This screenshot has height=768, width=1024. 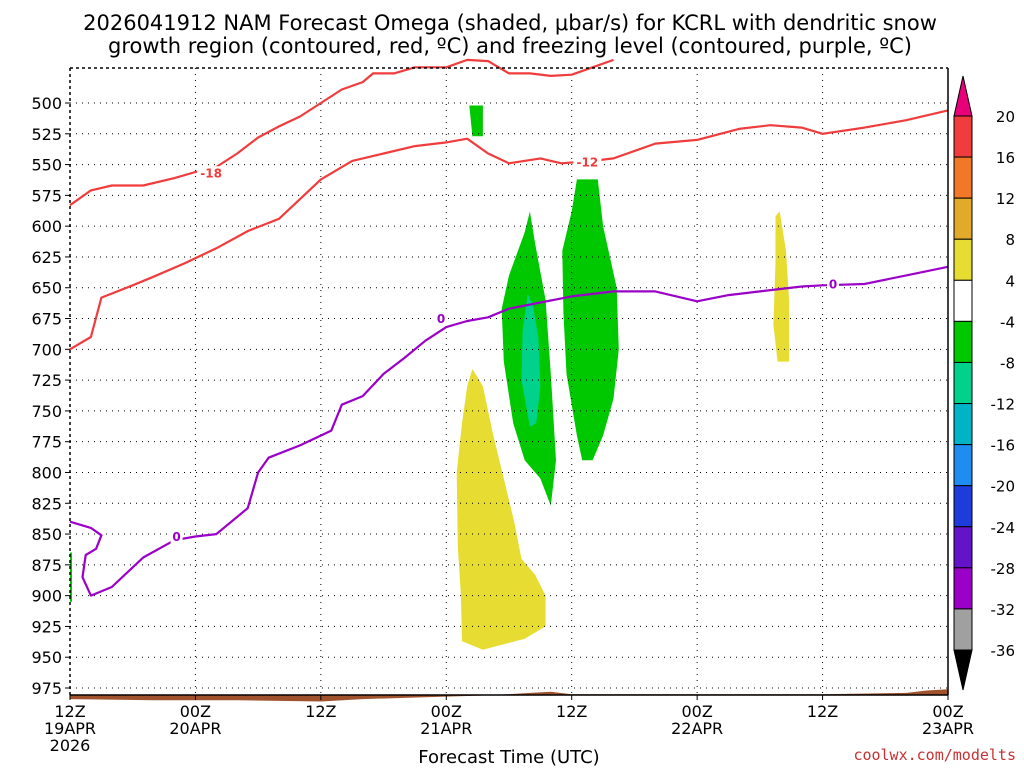 I want to click on x-axis-label: Forecast Time (UTC), so click(x=508, y=757).